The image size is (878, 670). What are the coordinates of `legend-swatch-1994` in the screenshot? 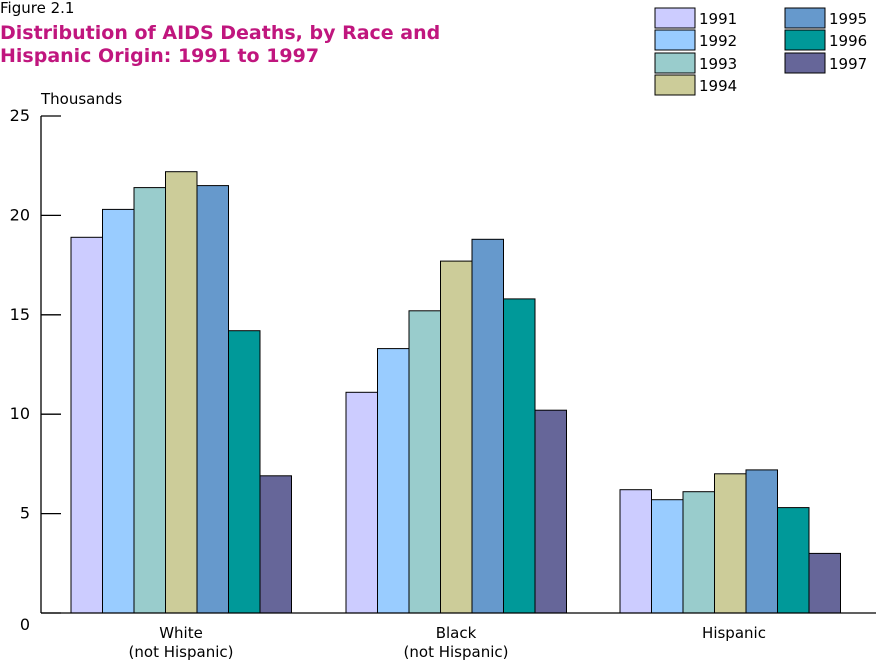 It's located at (675, 85).